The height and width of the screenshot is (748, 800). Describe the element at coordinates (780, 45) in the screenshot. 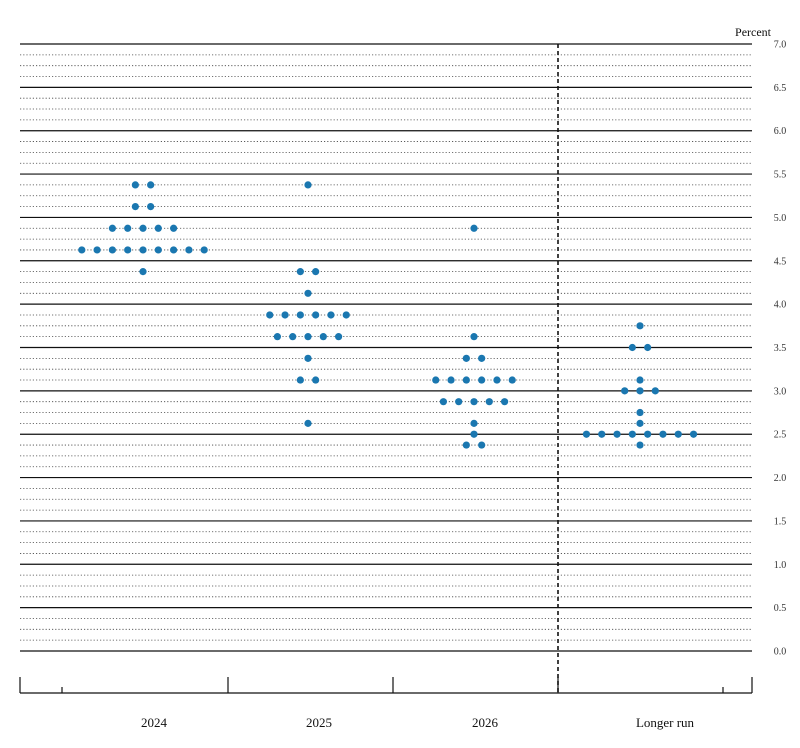

I see `y-tick-label: 7.0` at that location.